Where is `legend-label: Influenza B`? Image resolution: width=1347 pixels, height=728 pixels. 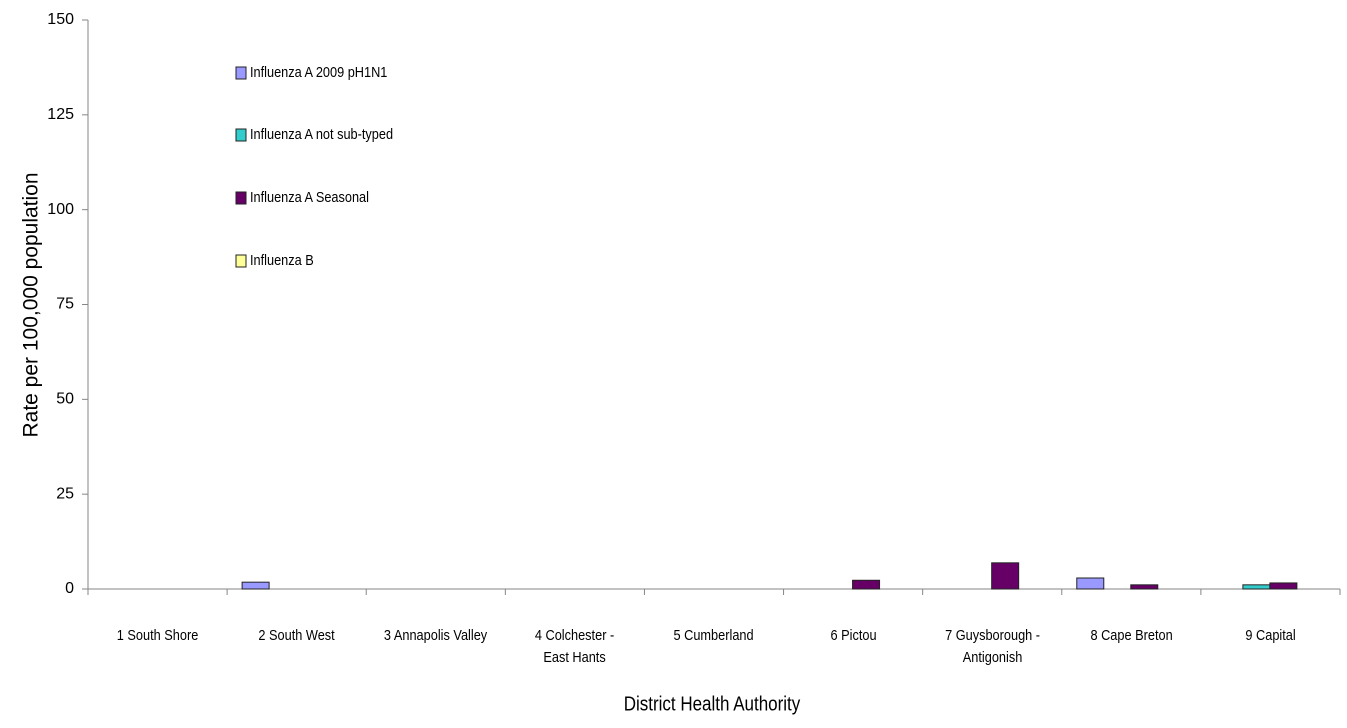 legend-label: Influenza B is located at coordinates (282, 259).